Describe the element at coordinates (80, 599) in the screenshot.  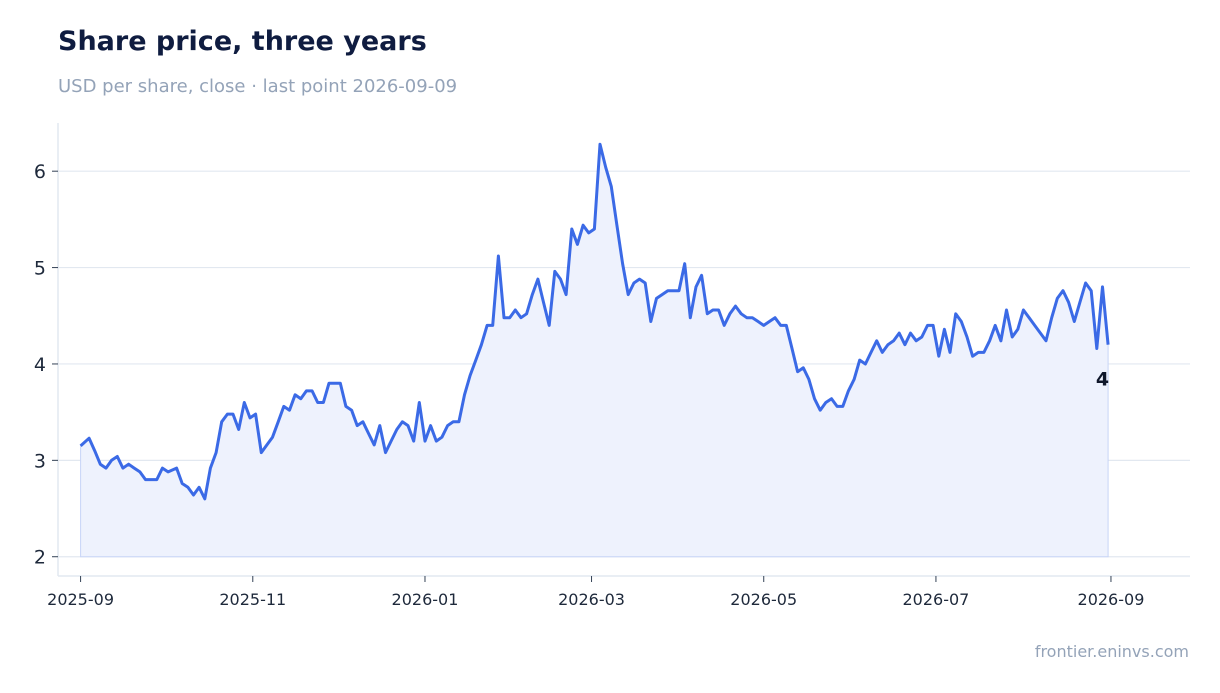
I see `x-tick-label: 2025-09` at that location.